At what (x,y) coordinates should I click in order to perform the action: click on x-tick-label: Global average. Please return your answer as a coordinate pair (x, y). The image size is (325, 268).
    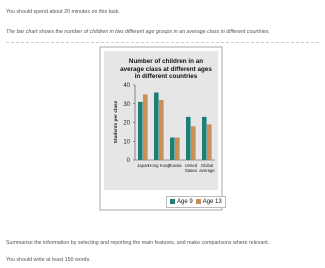
    Looking at the image, I should click on (207, 168).